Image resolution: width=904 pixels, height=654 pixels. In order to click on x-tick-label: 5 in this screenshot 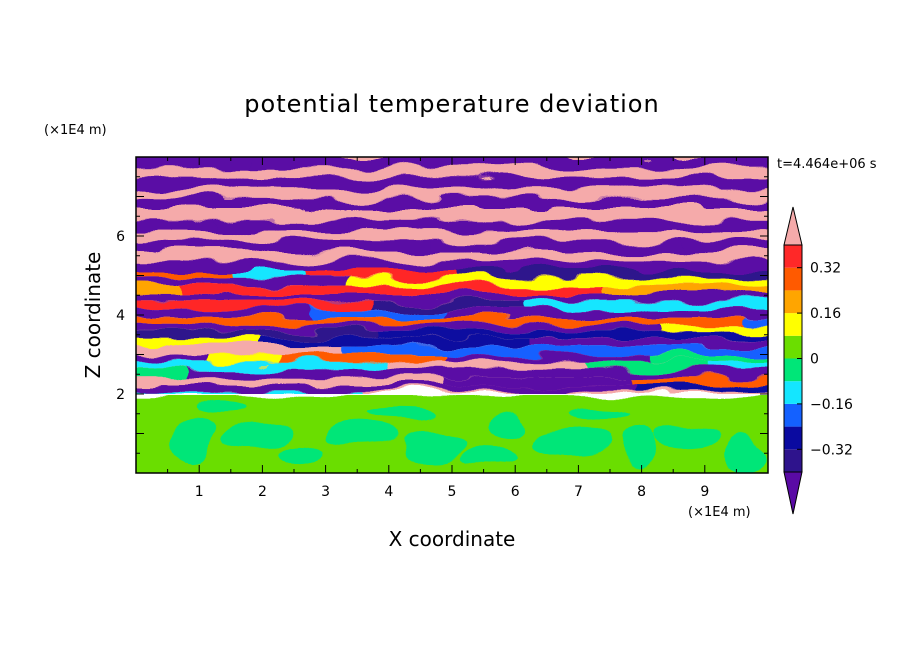, I will do `click(452, 492)`.